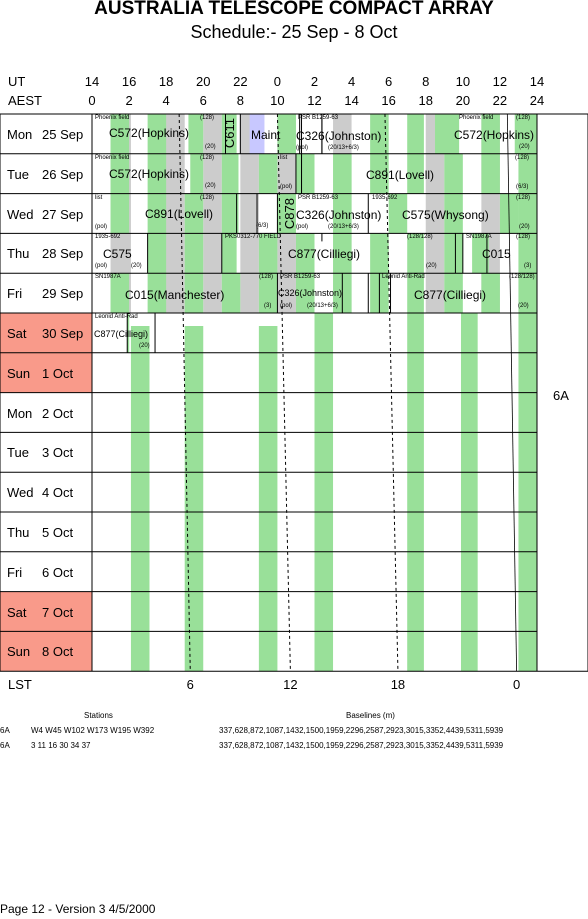 The width and height of the screenshot is (588, 919). Describe the element at coordinates (129, 81) in the screenshot. I see `ut-tick-label: 16` at that location.